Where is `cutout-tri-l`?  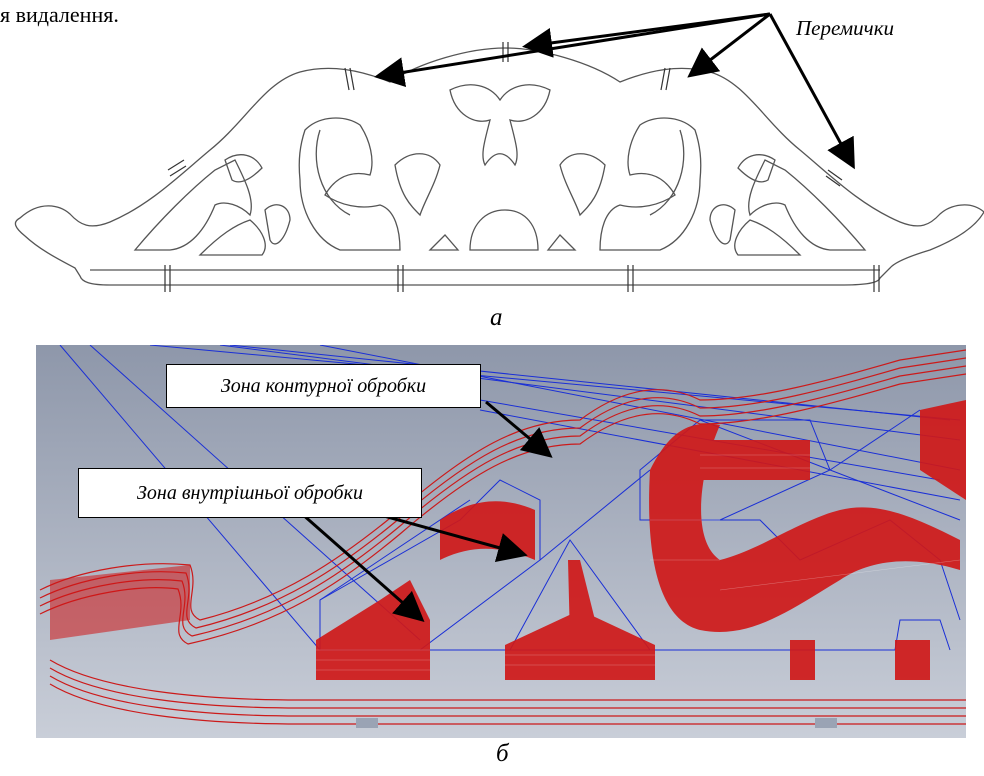
cutout-tri-l is located at coordinates (444, 242).